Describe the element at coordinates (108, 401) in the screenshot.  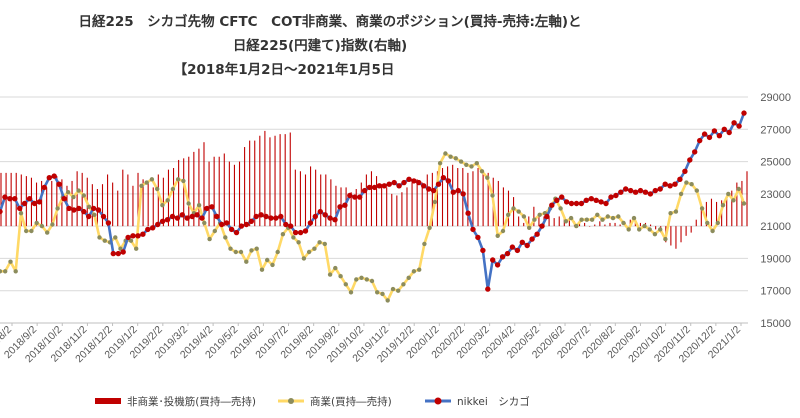
I see `legend-swatch-bar` at that location.